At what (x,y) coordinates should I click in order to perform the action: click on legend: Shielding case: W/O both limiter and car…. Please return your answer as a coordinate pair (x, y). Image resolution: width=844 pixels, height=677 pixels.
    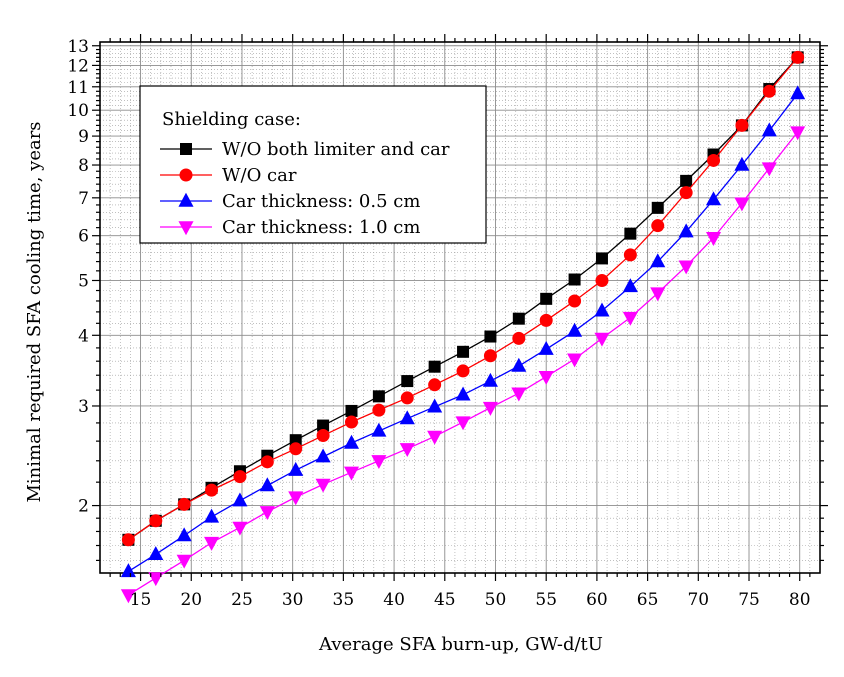
    Looking at the image, I should click on (313, 164).